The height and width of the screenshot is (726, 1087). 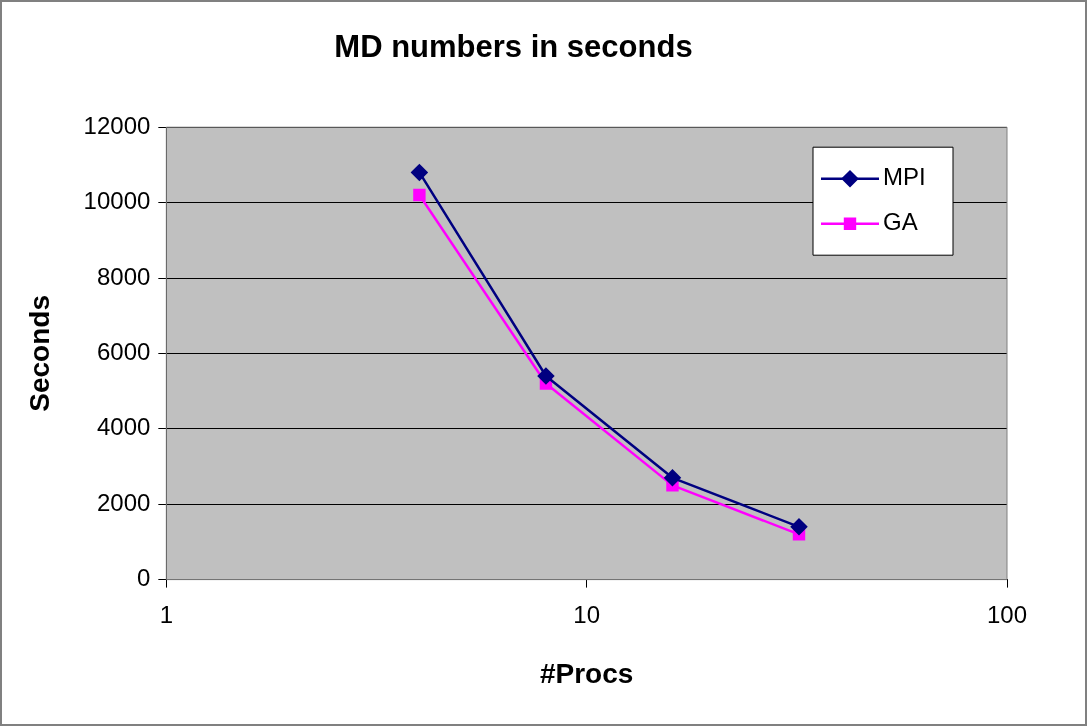 What do you see at coordinates (123, 352) in the screenshot?
I see `y-tick-label: 6000` at bounding box center [123, 352].